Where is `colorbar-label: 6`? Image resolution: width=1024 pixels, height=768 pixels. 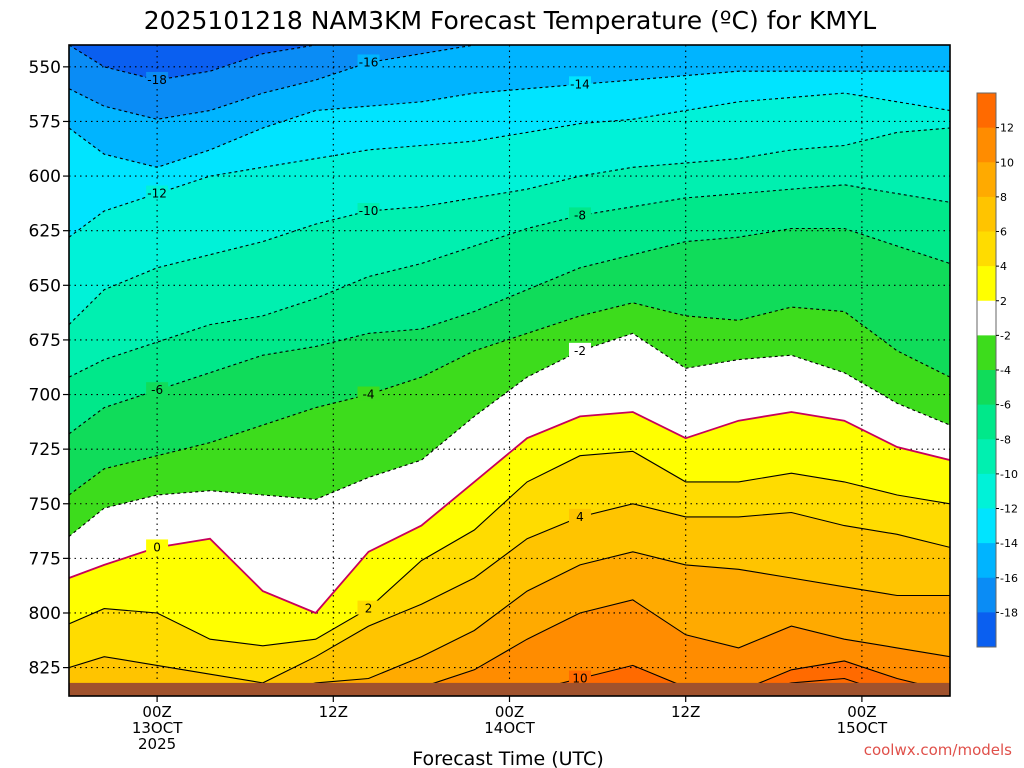
colorbar-label: 6 is located at coordinates (1003, 232).